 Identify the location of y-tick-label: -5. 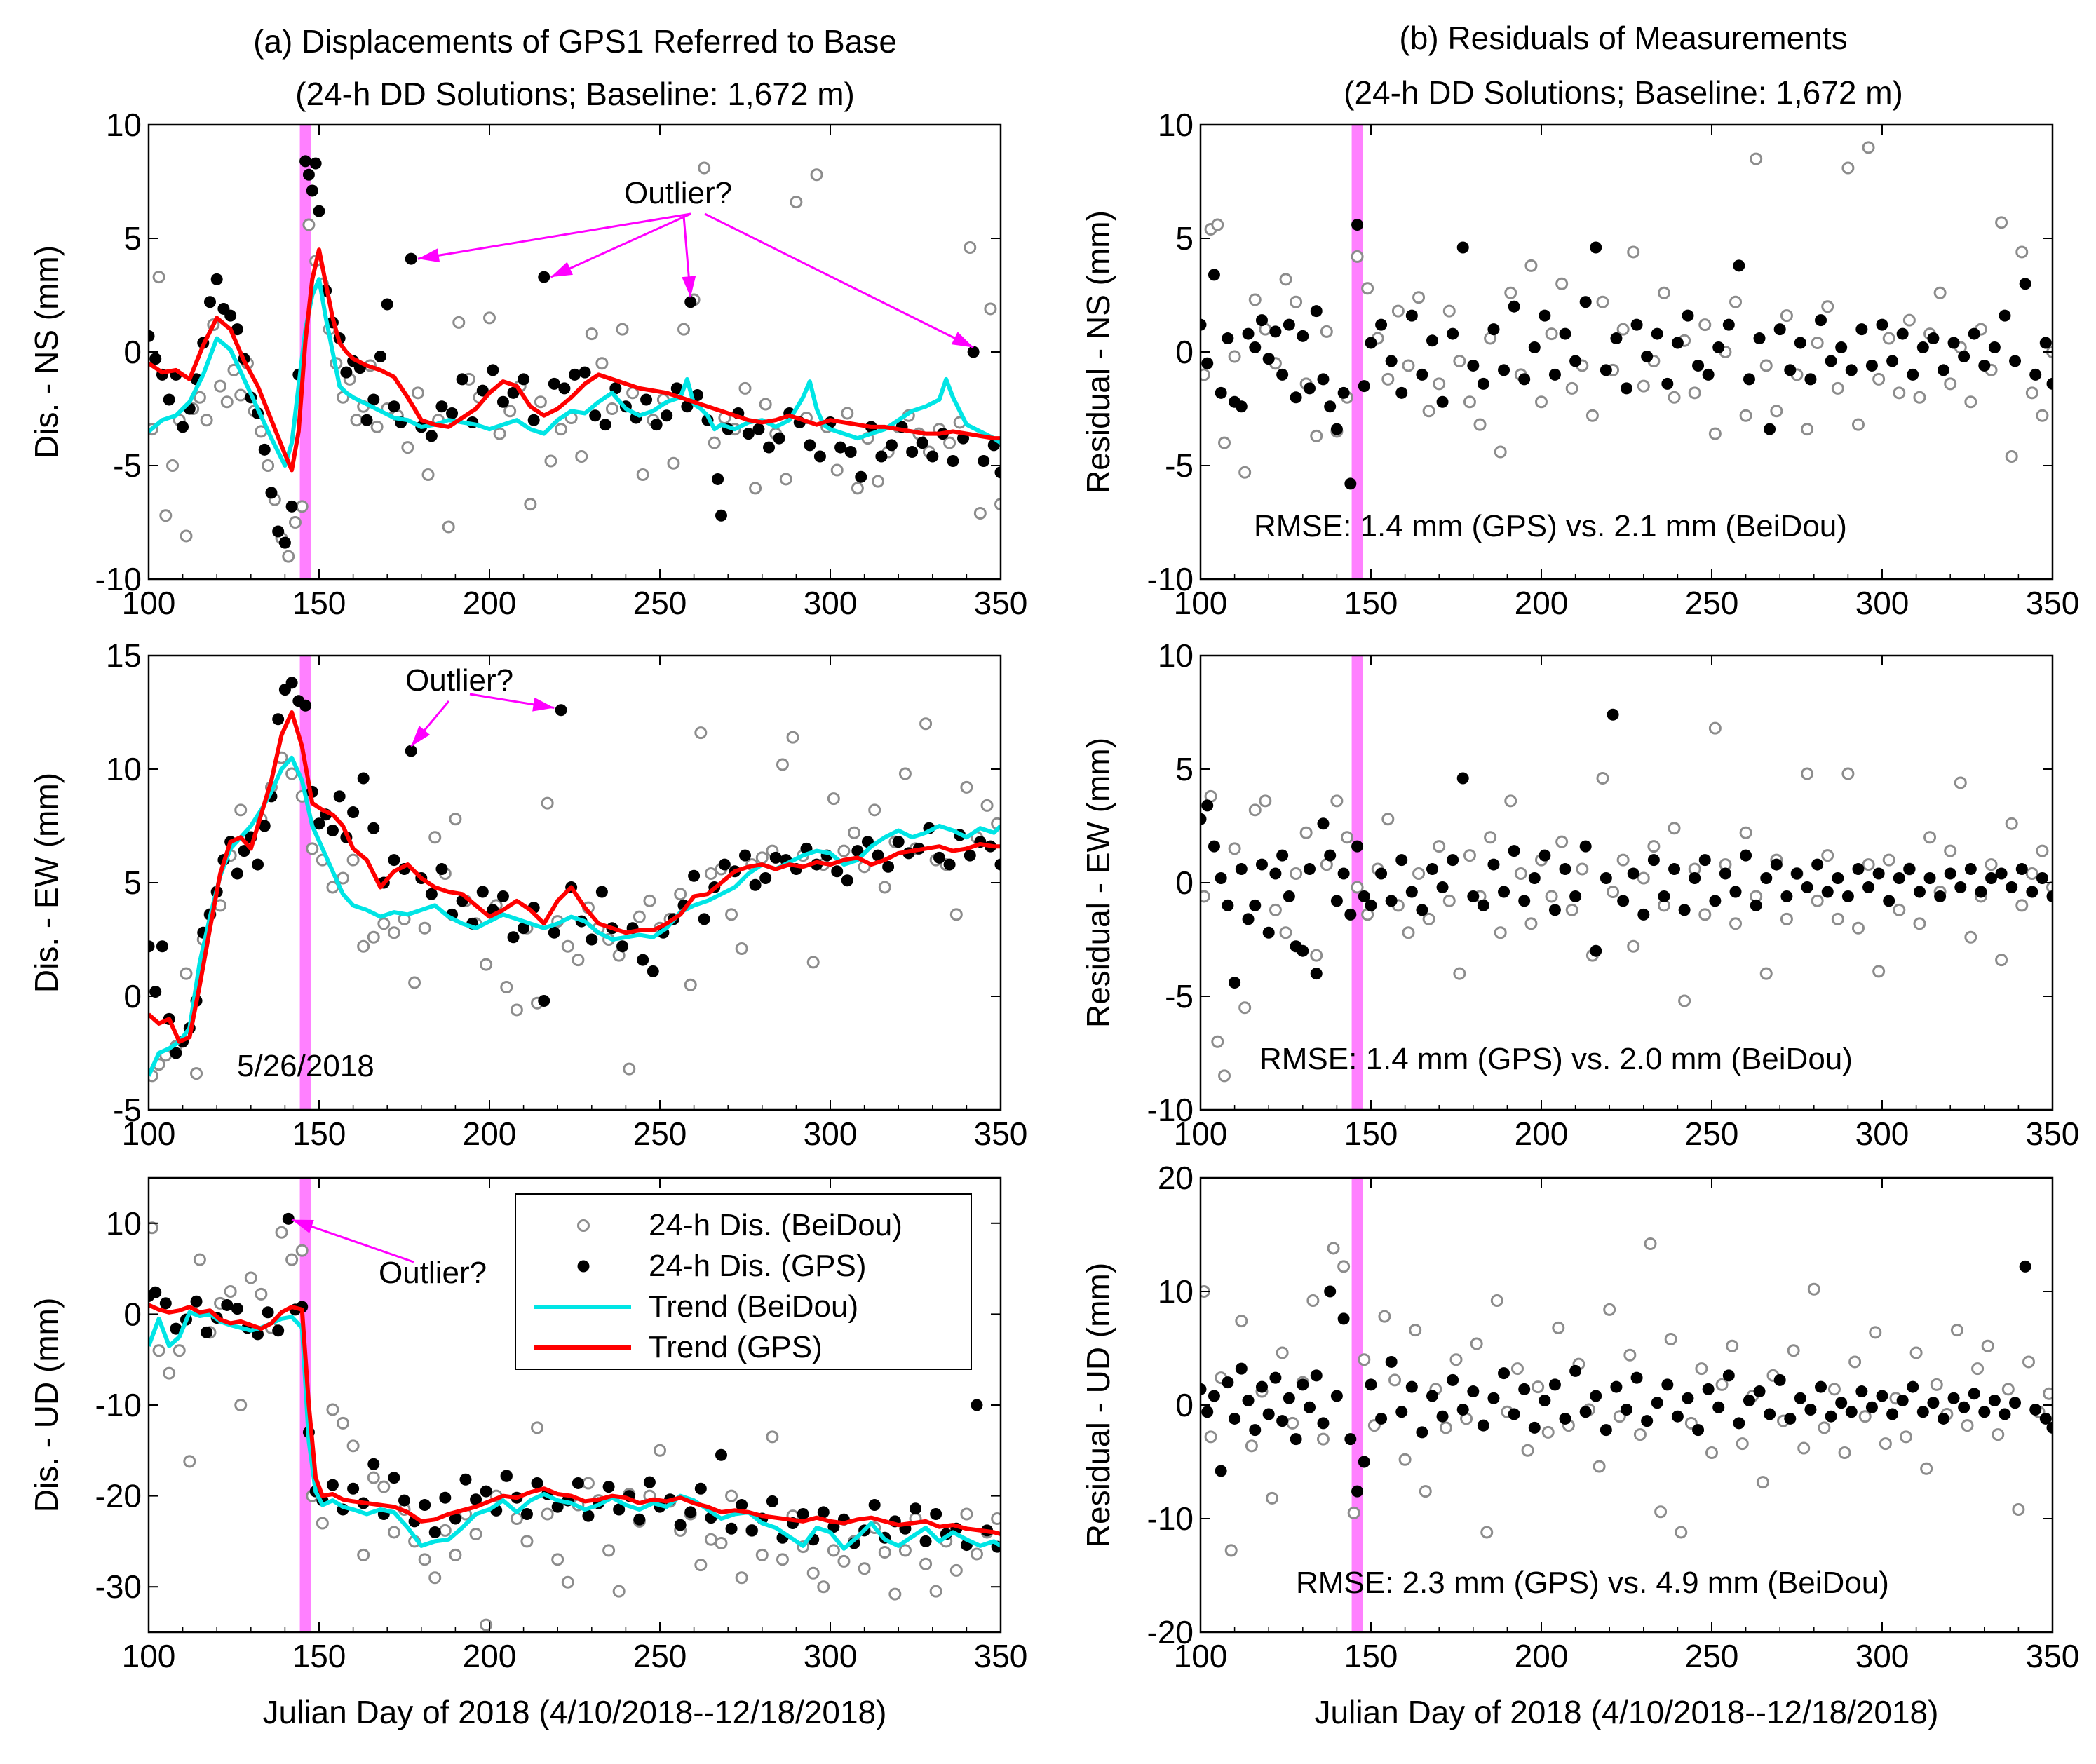
(1179, 997).